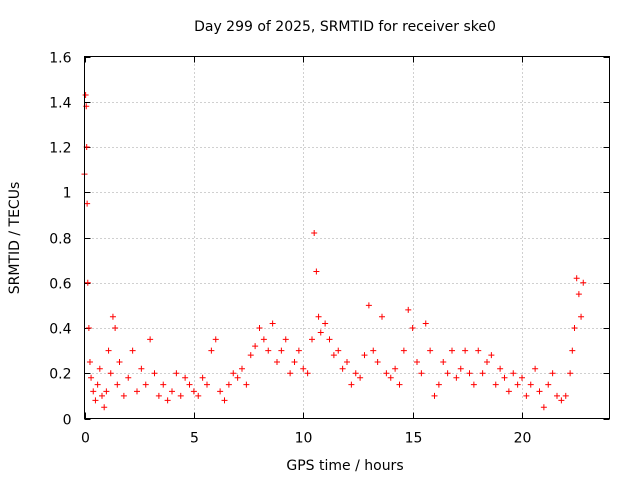 The image size is (640, 480). I want to click on y-tick-label: 0.4, so click(60, 330).